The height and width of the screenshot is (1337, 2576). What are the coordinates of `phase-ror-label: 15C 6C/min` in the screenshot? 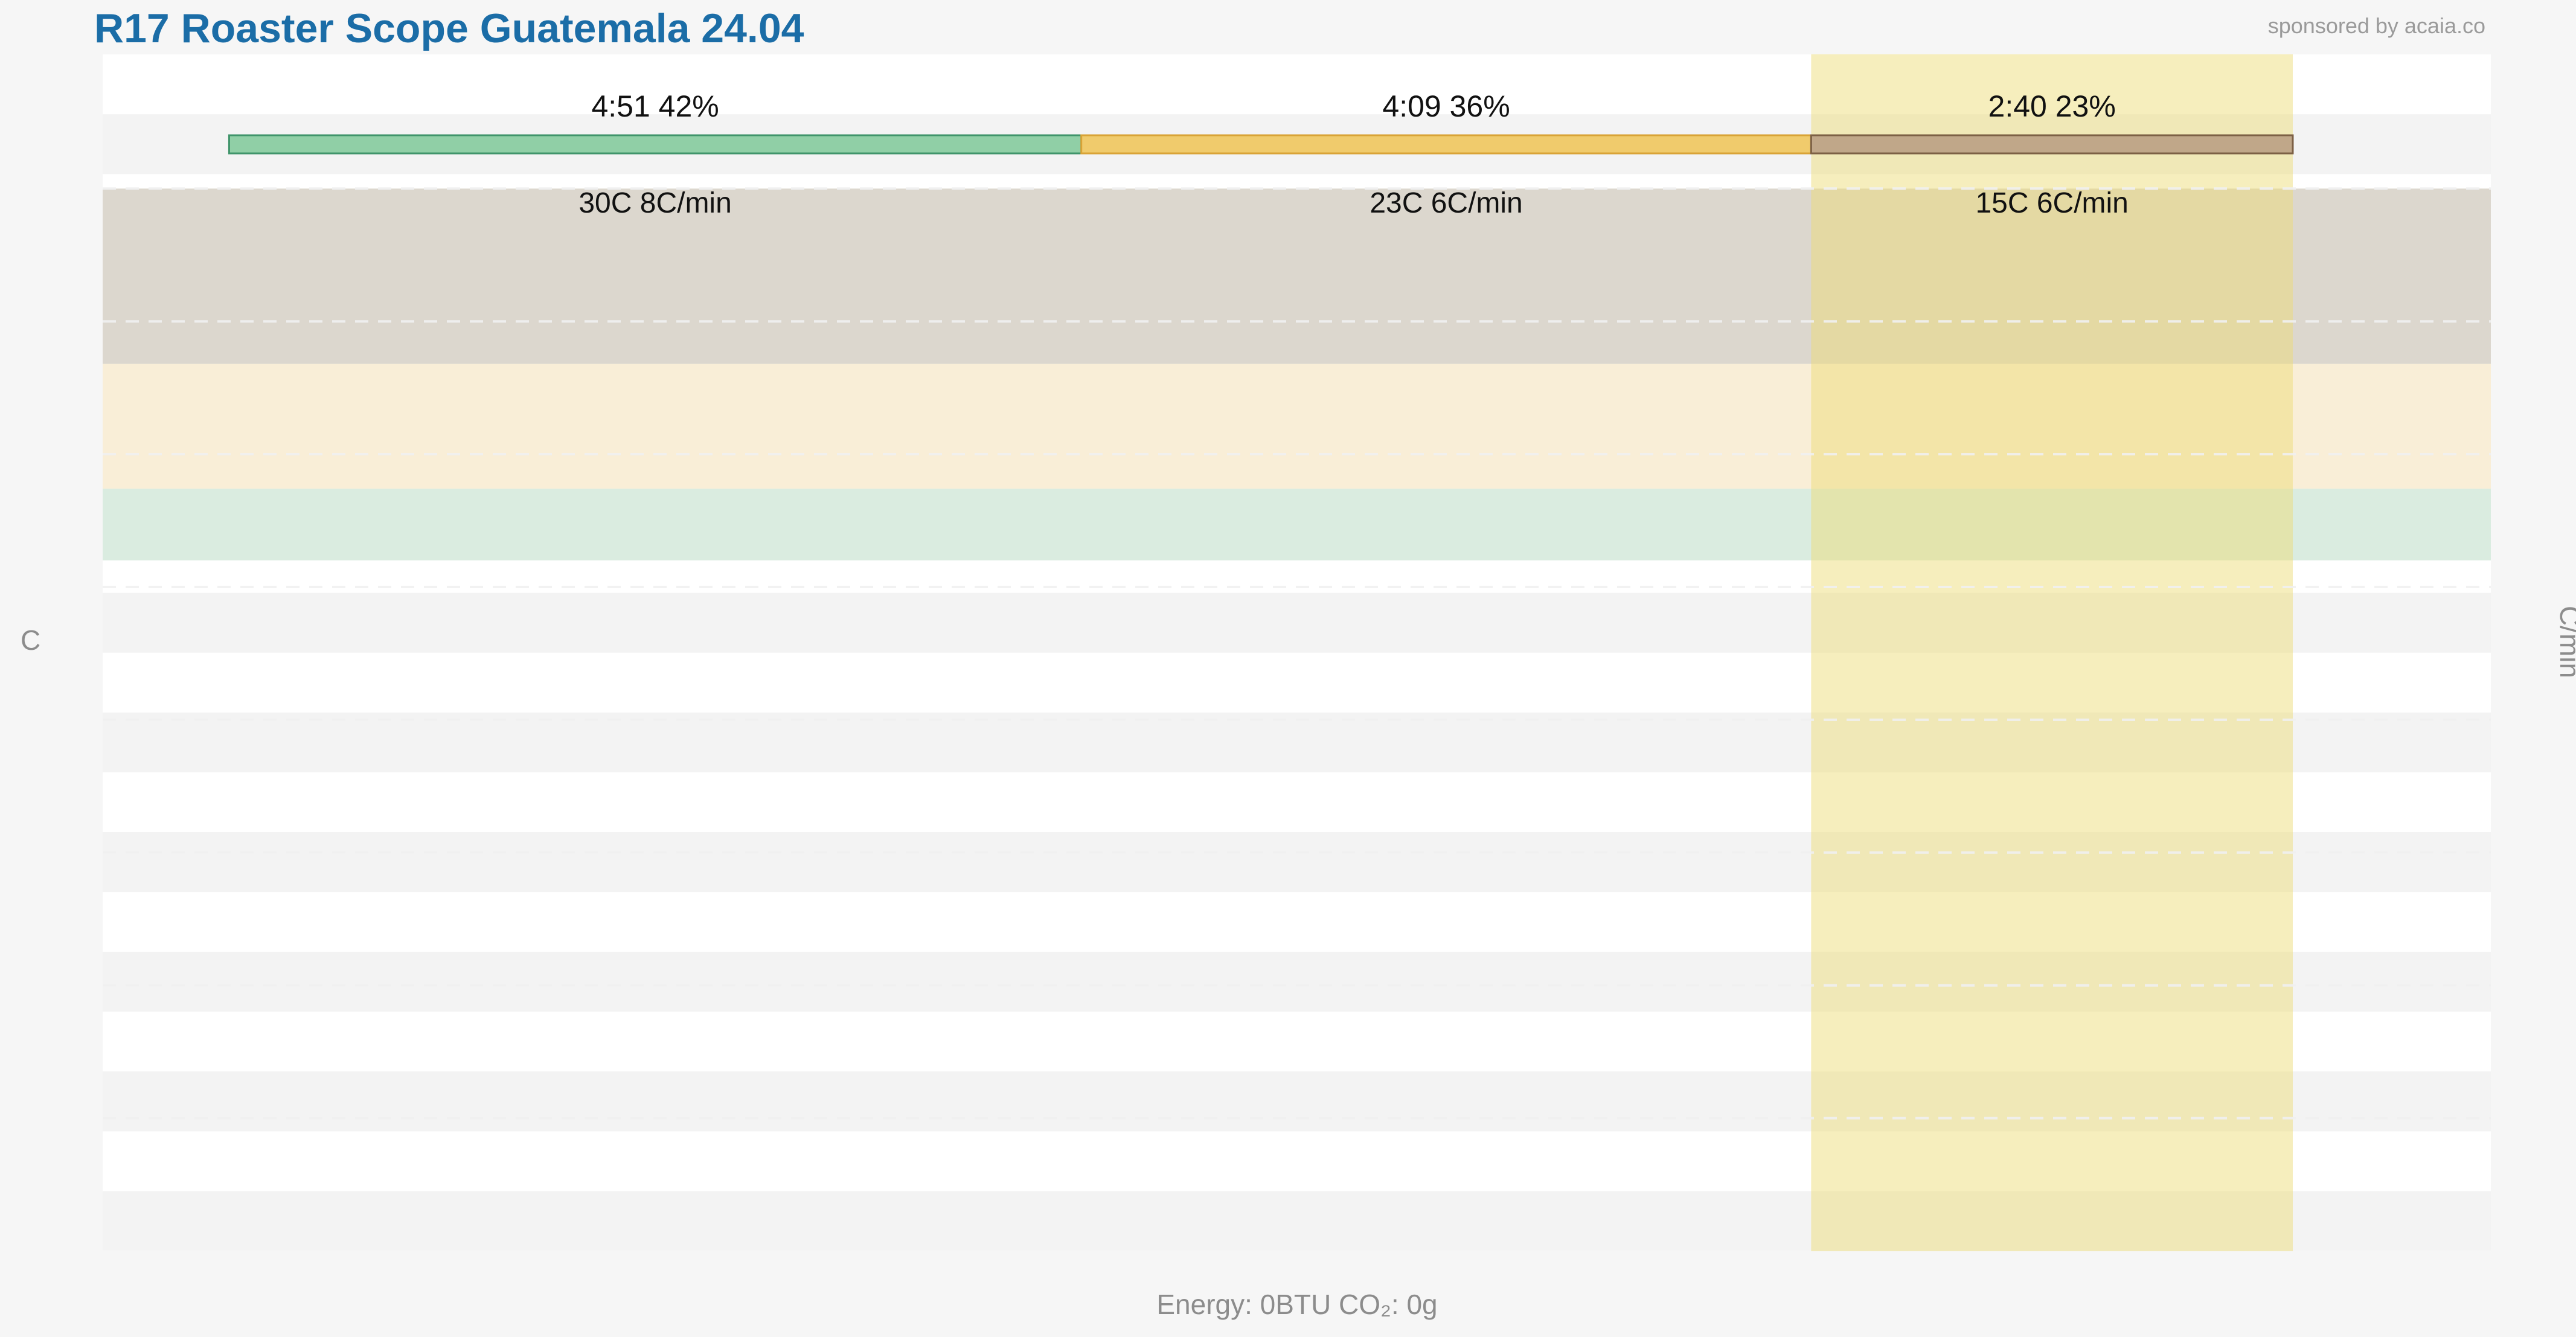 It's located at (2051, 203).